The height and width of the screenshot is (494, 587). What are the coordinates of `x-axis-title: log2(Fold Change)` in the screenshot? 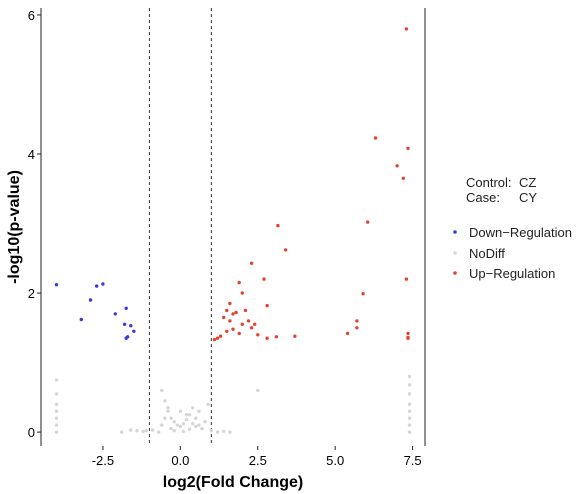 It's located at (233, 482).